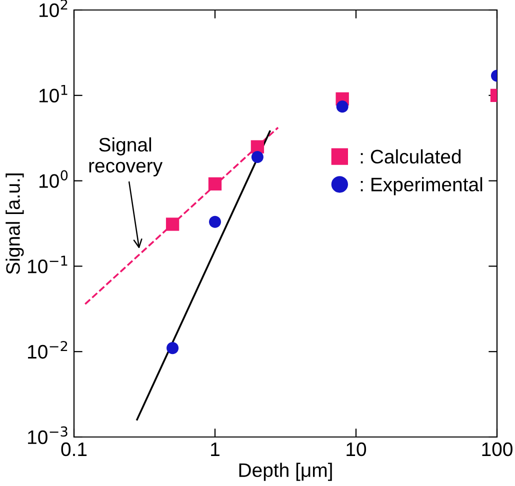  Describe the element at coordinates (74, 449) in the screenshot. I see `x-tick-label: 0.1` at that location.